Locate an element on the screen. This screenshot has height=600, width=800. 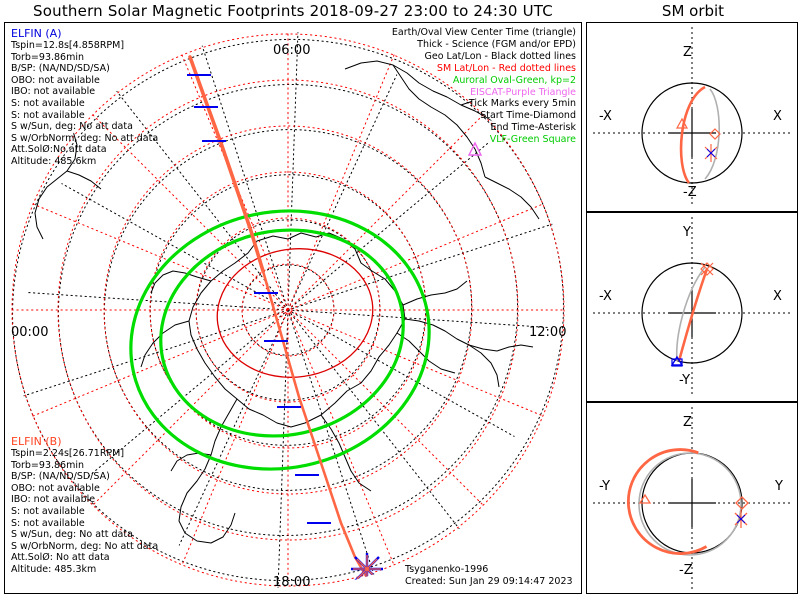
mlt-label-00: 00:00 is located at coordinates (30, 332).